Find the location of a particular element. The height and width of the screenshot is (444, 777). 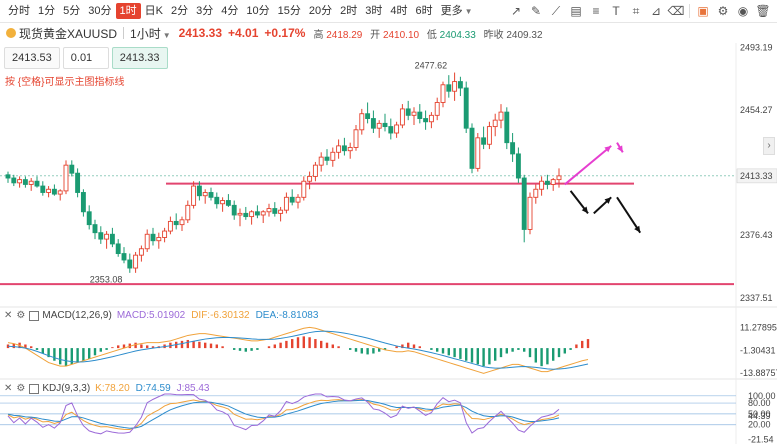

timeframe-12: 2时 is located at coordinates (349, 11).